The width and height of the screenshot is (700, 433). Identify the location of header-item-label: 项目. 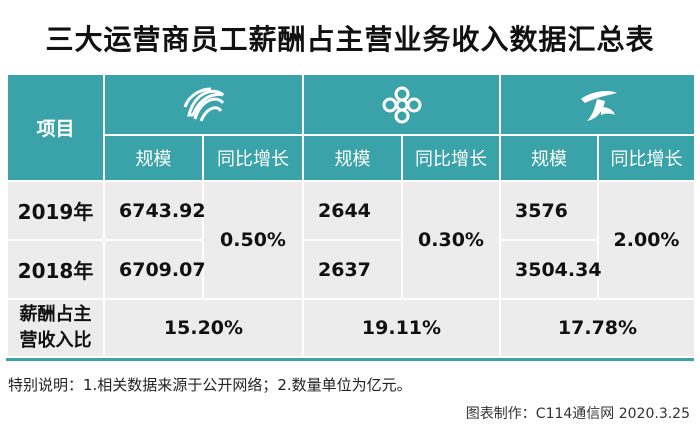
(55, 129).